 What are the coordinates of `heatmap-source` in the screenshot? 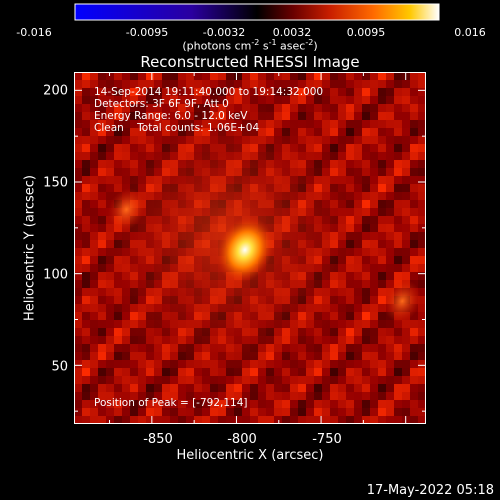 It's located at (402, 301).